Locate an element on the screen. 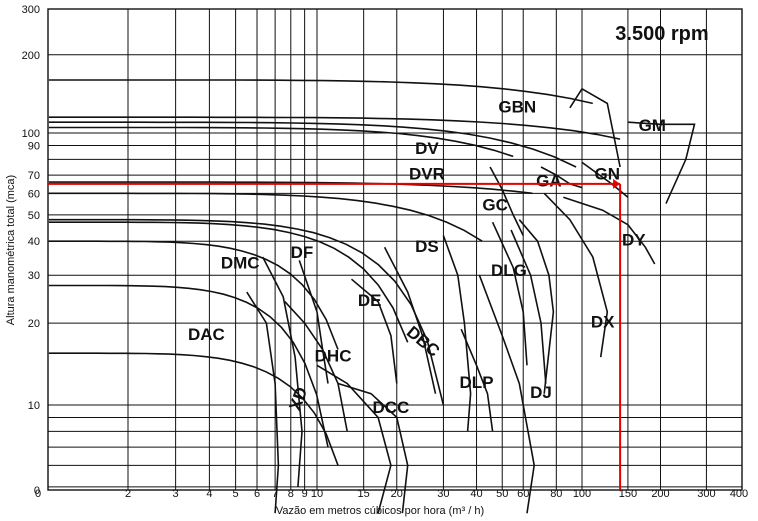 Image resolution: width=758 pixels, height=521 pixels. curve-df is located at coordinates (193, 295).